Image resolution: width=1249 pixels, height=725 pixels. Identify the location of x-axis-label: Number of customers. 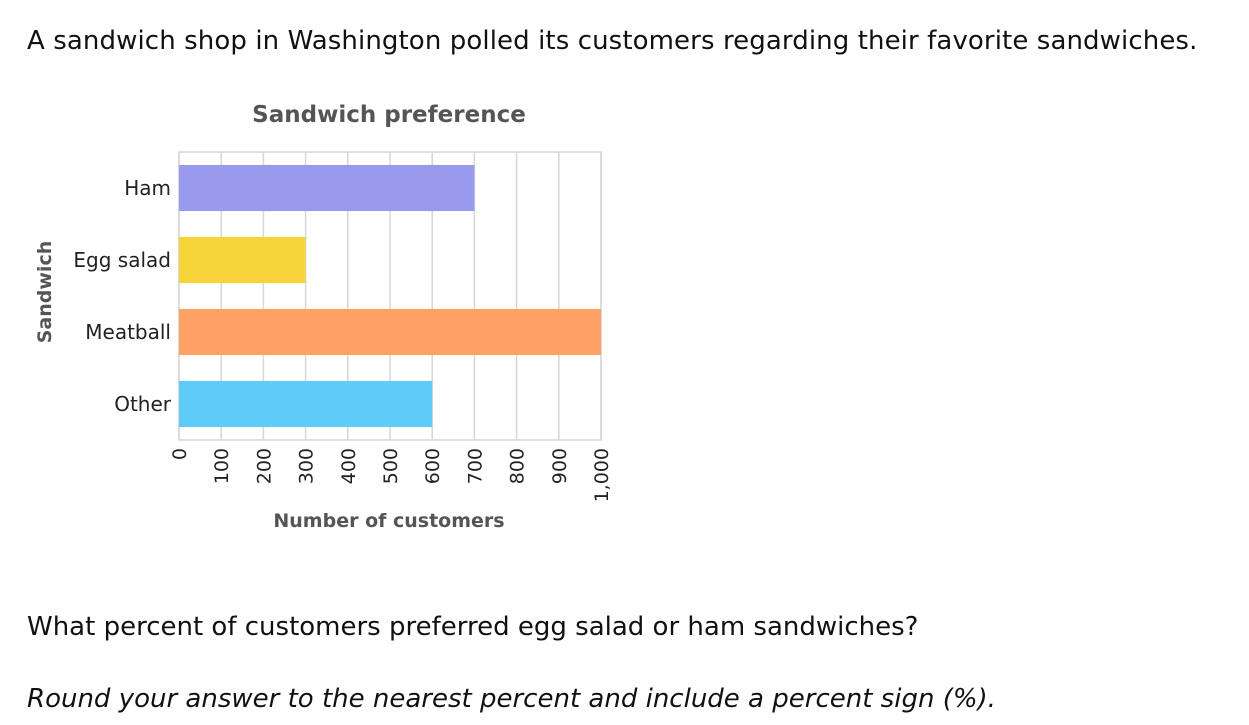
(388, 521).